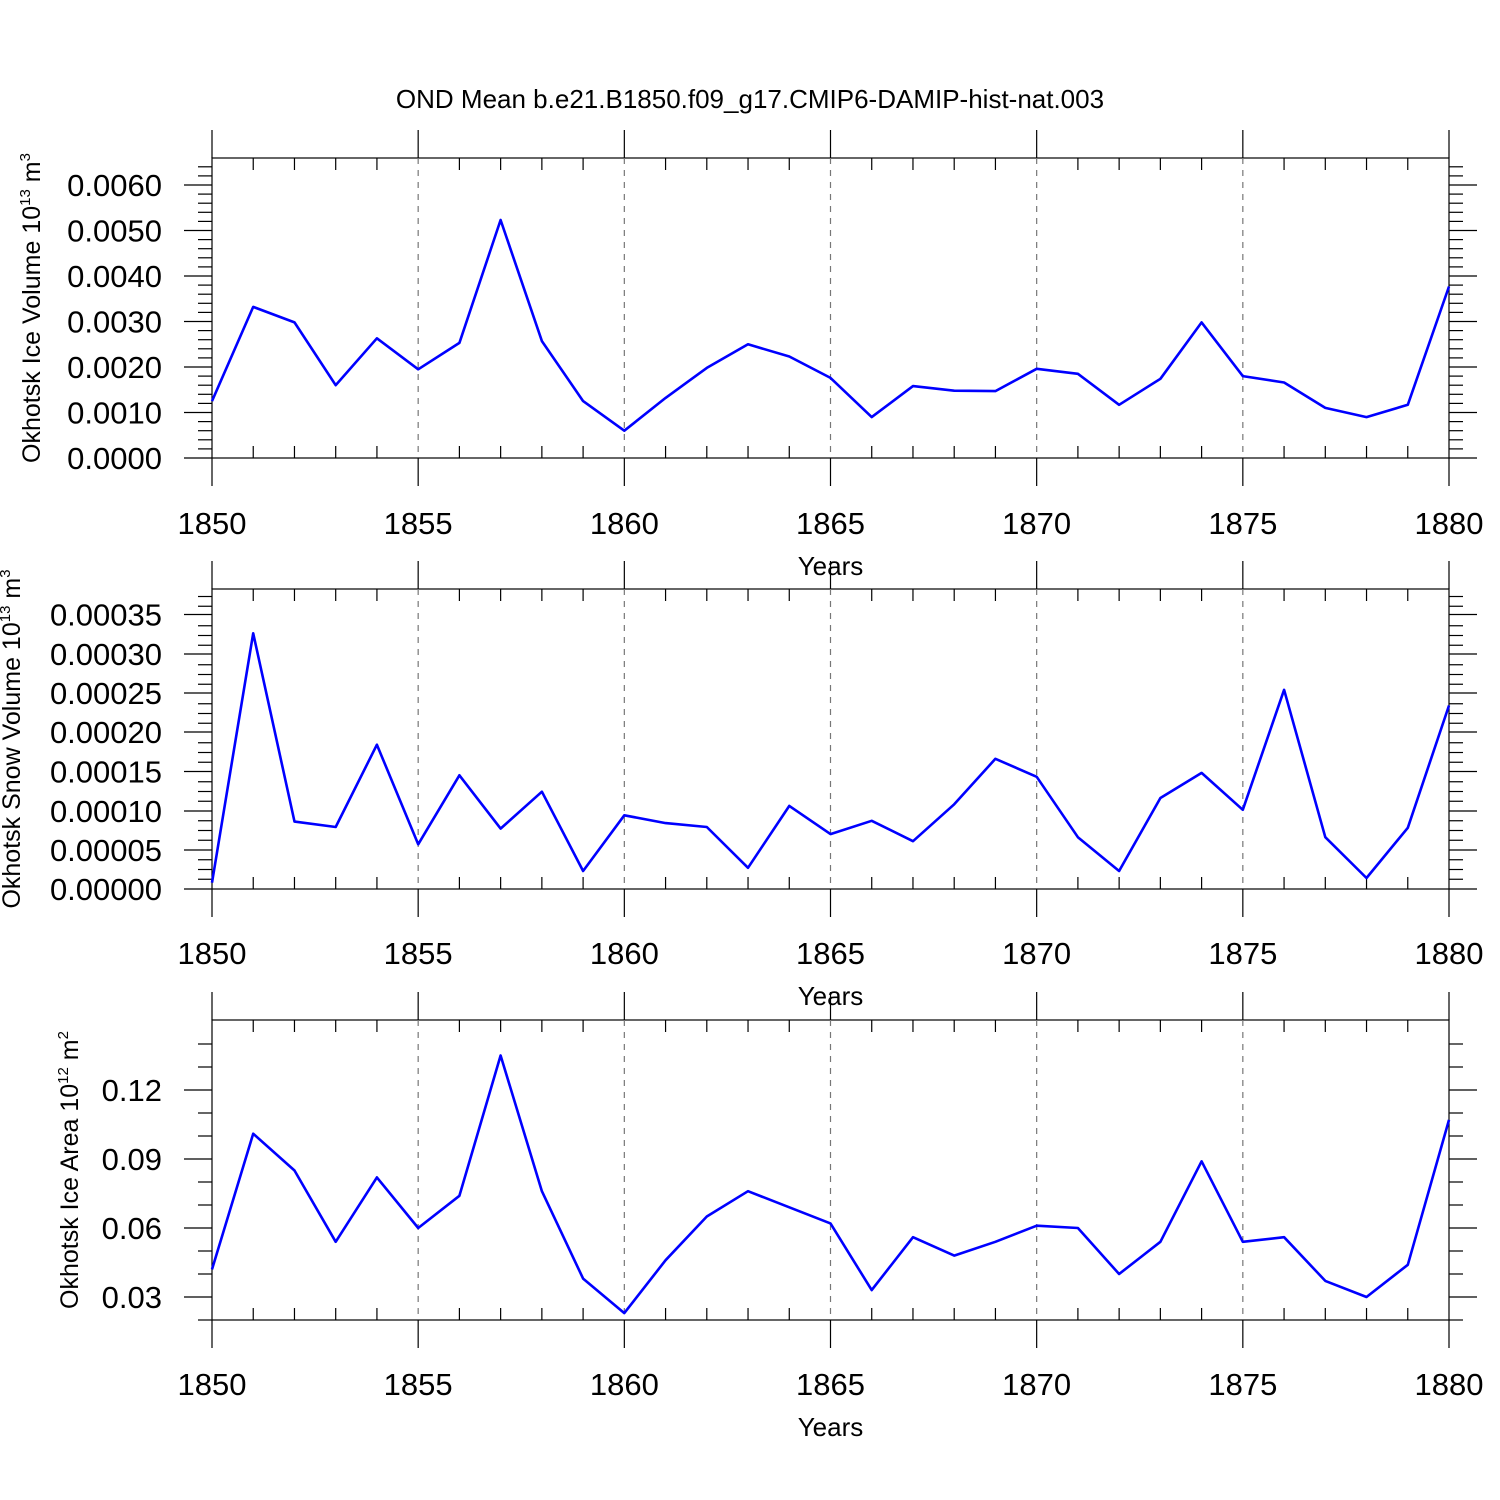  I want to click on y-tick-label: 0.00000, so click(106, 889).